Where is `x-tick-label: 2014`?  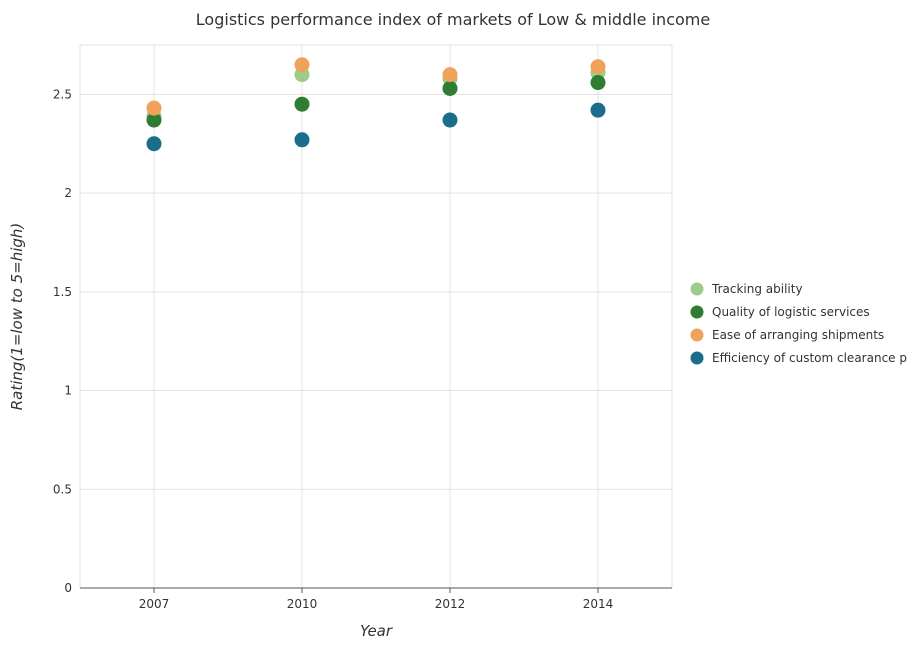 x-tick-label: 2014 is located at coordinates (598, 604).